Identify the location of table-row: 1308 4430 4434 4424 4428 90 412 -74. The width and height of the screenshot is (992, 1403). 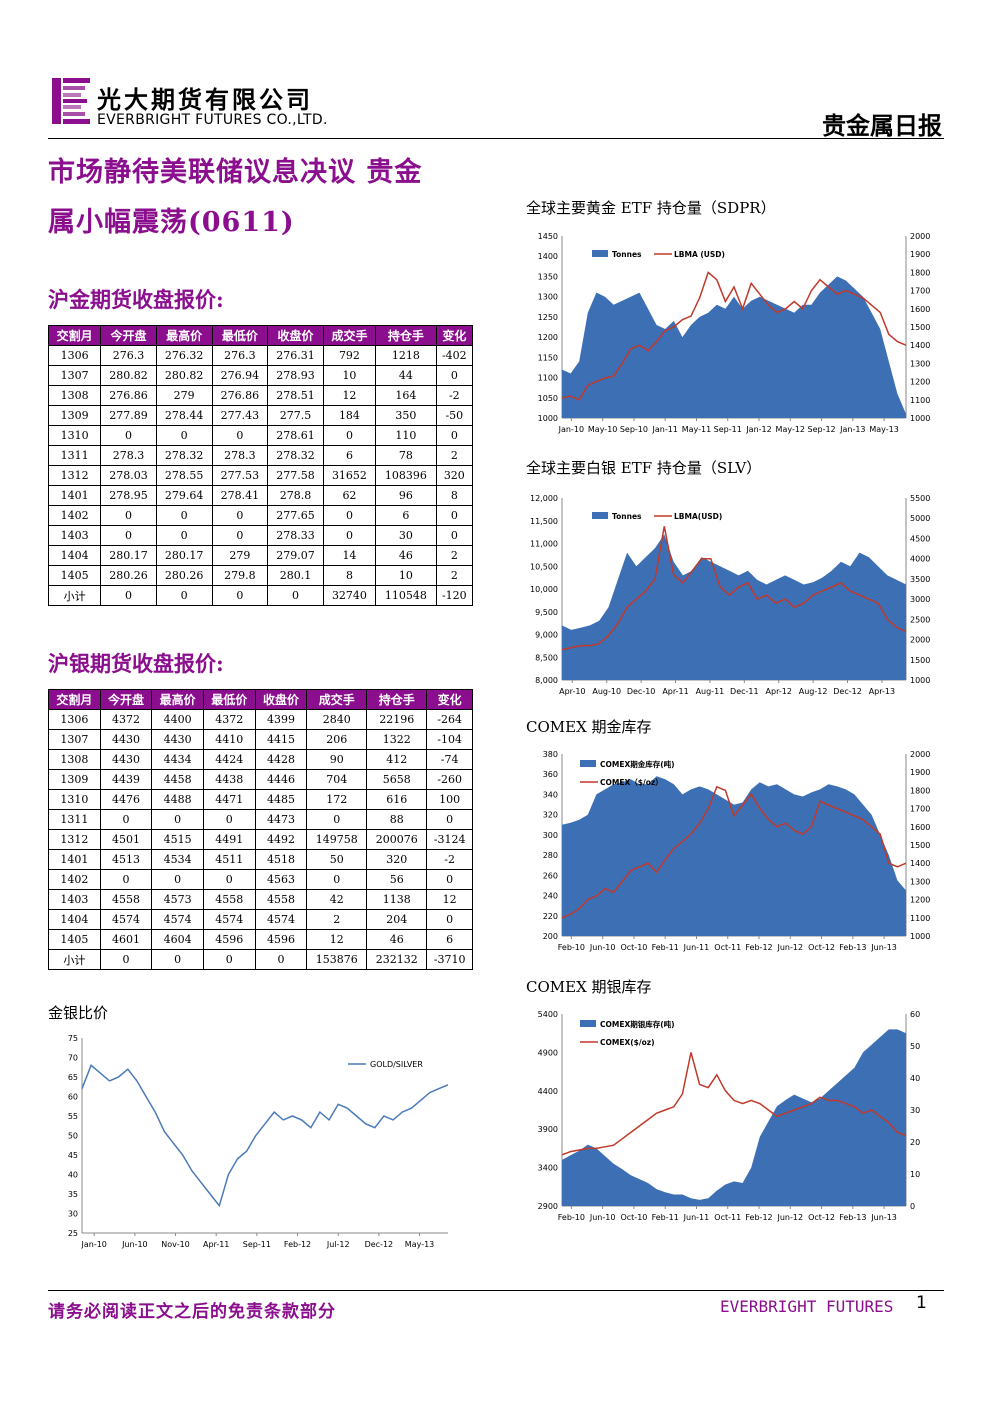
(260, 759).